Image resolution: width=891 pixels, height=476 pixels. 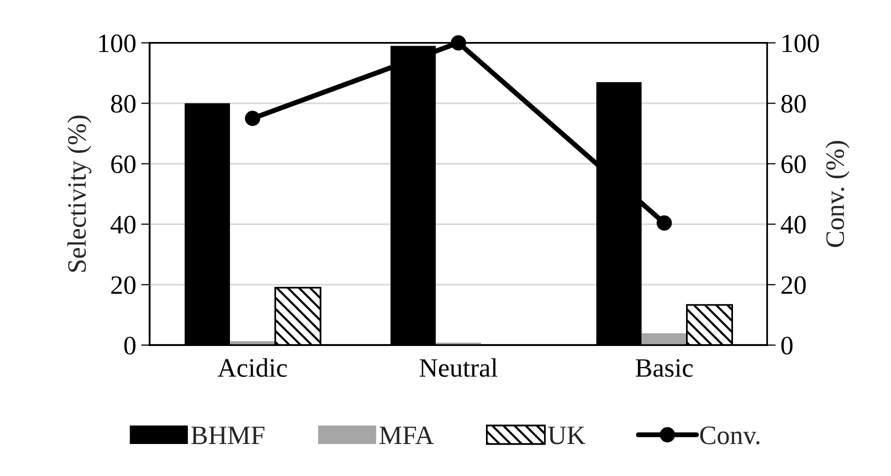 I want to click on legend-label: UK, so click(x=567, y=435).